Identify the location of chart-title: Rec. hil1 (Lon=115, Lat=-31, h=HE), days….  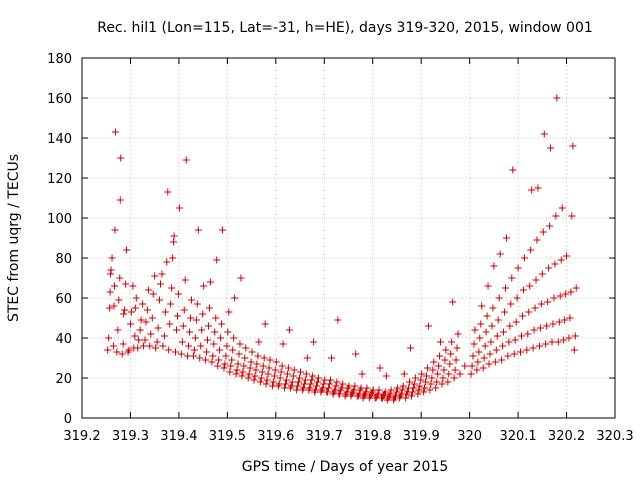
(345, 28).